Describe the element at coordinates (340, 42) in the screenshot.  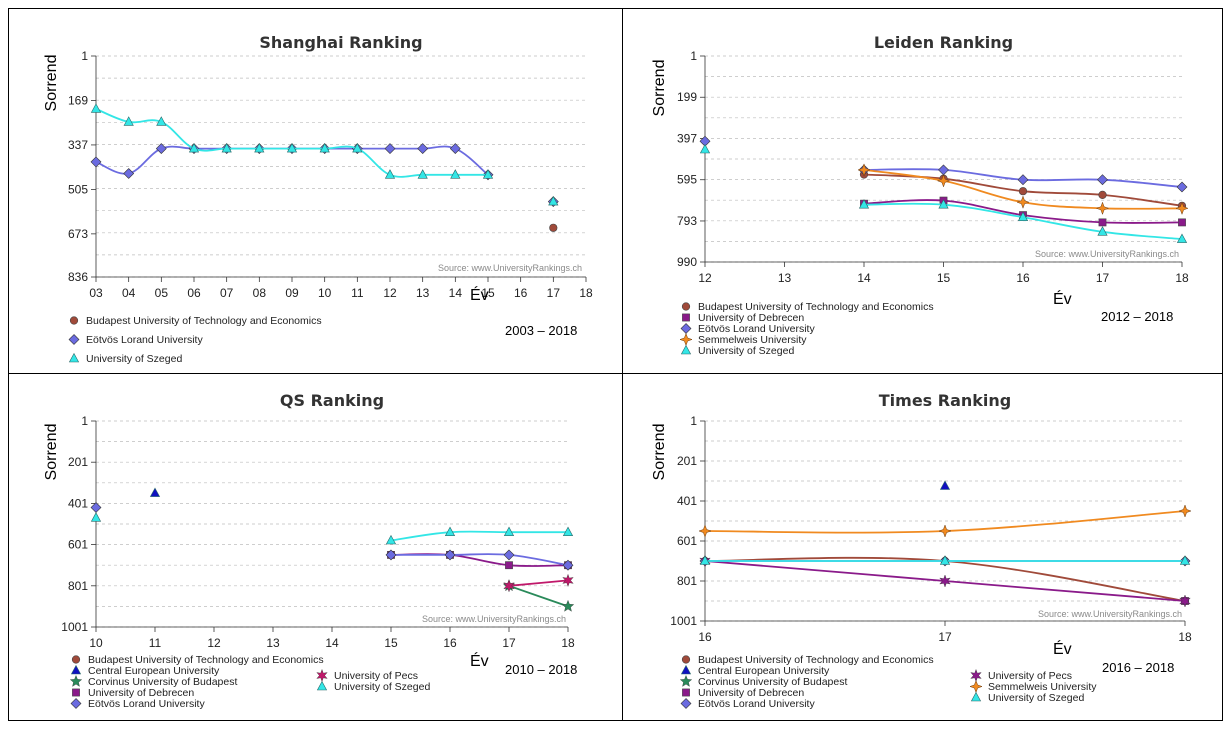
I see `chart-title: Shanghai Ranking` at that location.